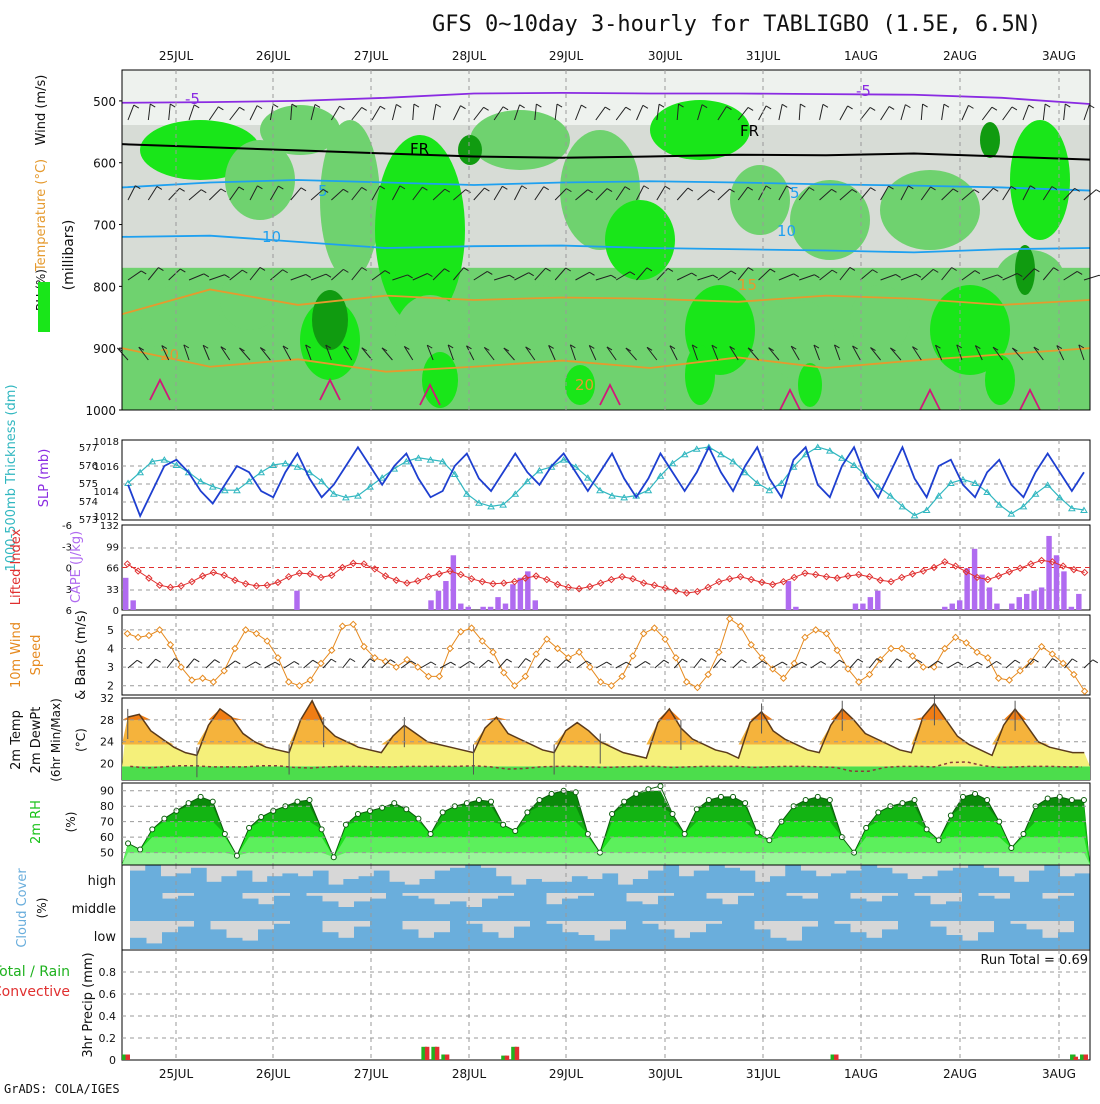 Image resolution: width=1100 pixels, height=1104 pixels. Describe the element at coordinates (606, 338) in the screenshot. I see `rh-moist-layer` at that location.